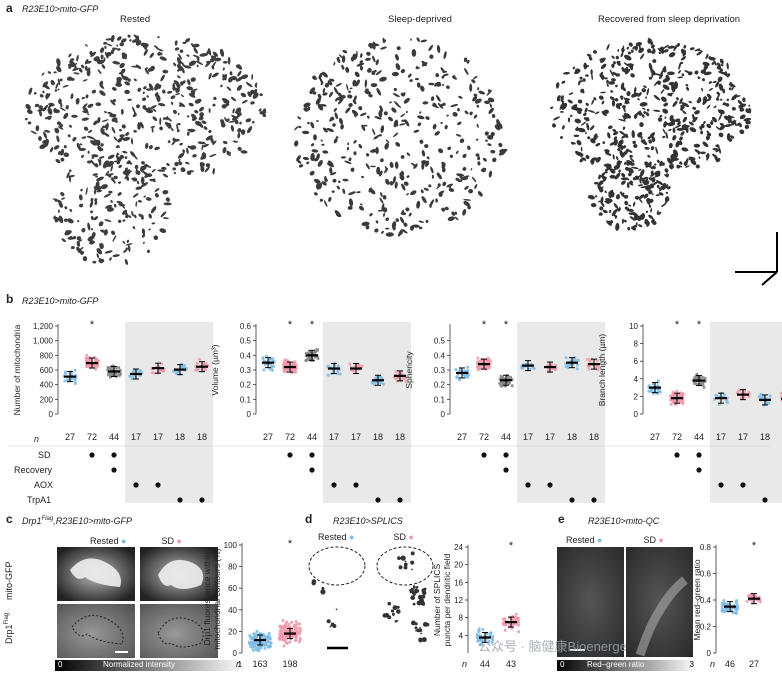 Image resolution: width=782 pixels, height=675 pixels. I want to click on n-label: 17, so click(356, 437).